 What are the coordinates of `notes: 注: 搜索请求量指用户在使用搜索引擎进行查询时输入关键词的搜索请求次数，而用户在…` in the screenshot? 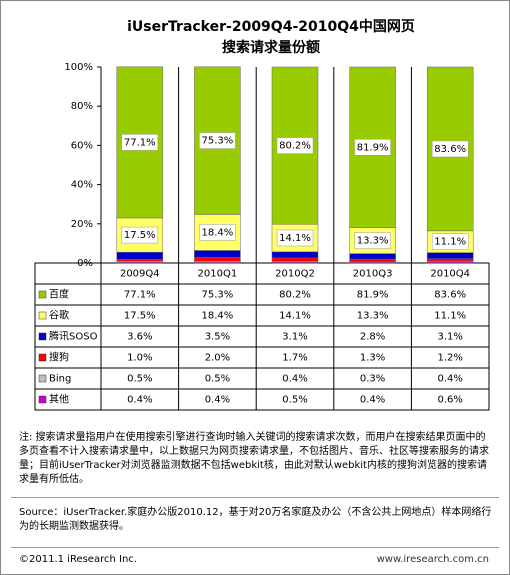 It's located at (254, 458).